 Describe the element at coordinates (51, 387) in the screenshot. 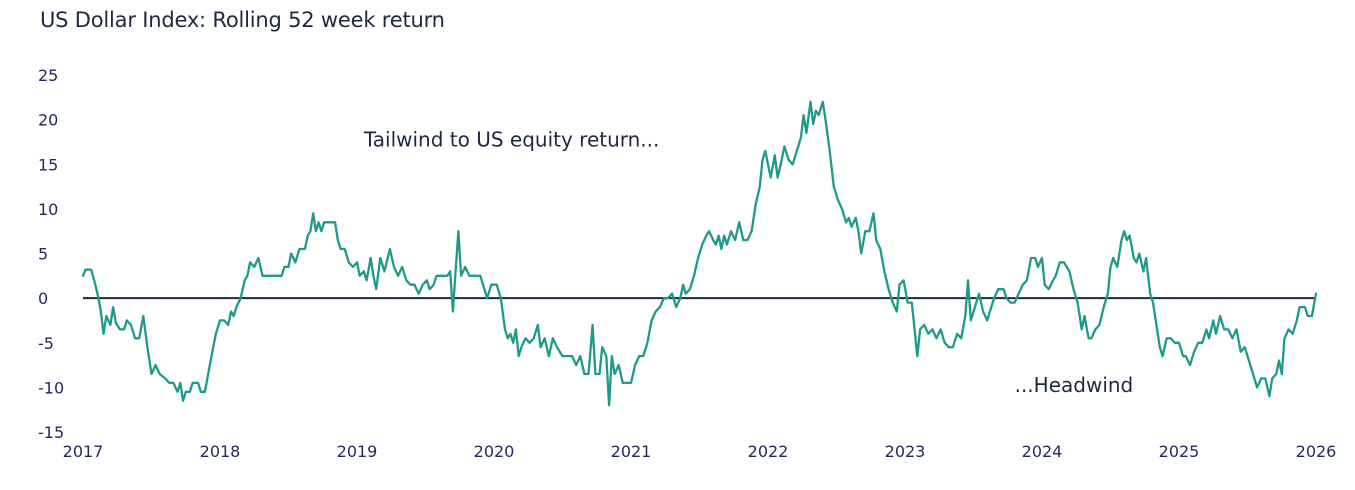

I see `y-tick-label: -10` at that location.